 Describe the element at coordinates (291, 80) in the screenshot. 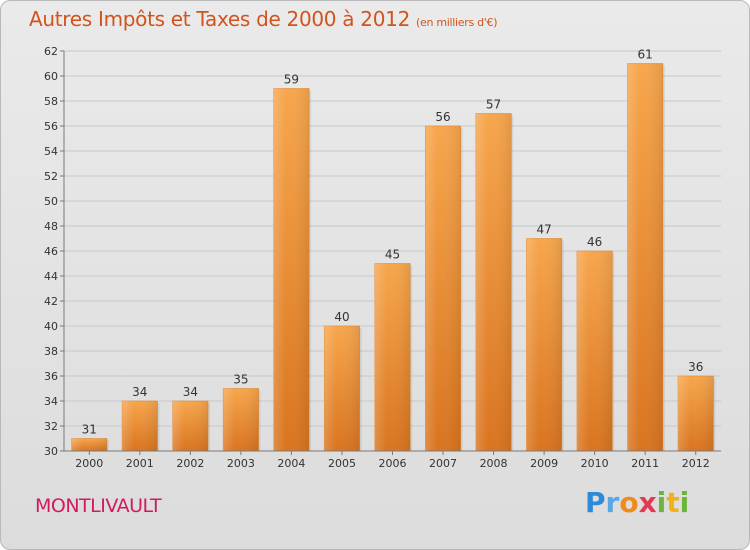

I see `bar-value-label: 59` at that location.